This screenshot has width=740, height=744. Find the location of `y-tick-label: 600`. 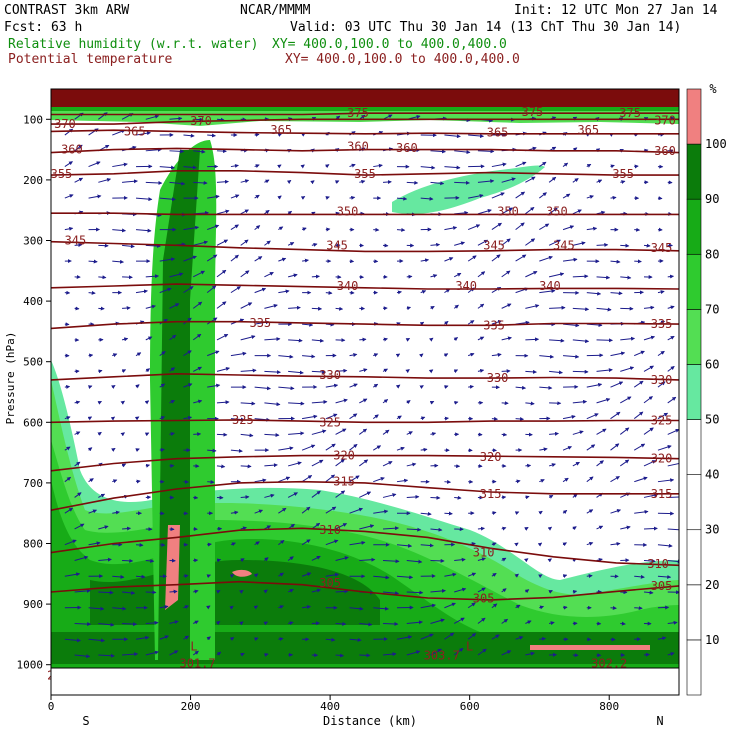

y-tick-label: 600 is located at coordinates (33, 422).